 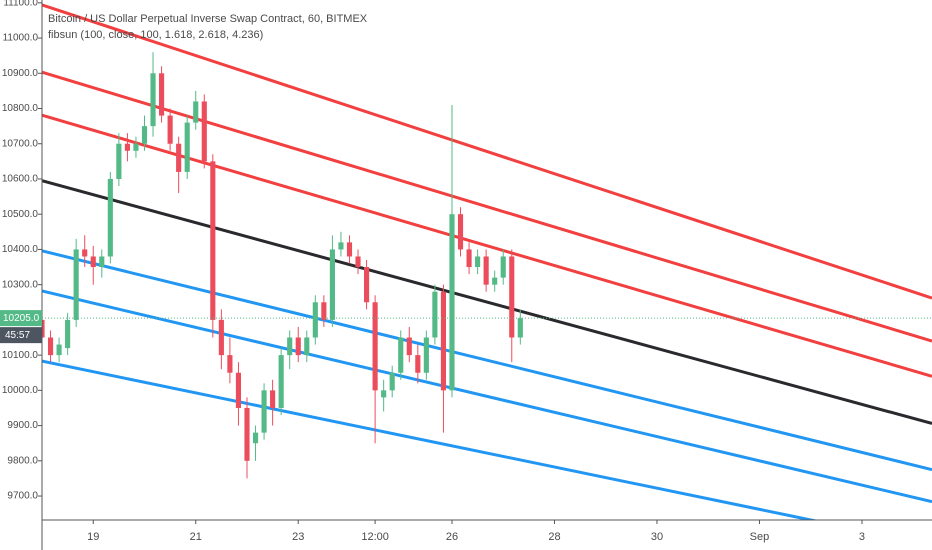 What do you see at coordinates (20, 179) in the screenshot?
I see `y-tick-label: 10600.0` at bounding box center [20, 179].